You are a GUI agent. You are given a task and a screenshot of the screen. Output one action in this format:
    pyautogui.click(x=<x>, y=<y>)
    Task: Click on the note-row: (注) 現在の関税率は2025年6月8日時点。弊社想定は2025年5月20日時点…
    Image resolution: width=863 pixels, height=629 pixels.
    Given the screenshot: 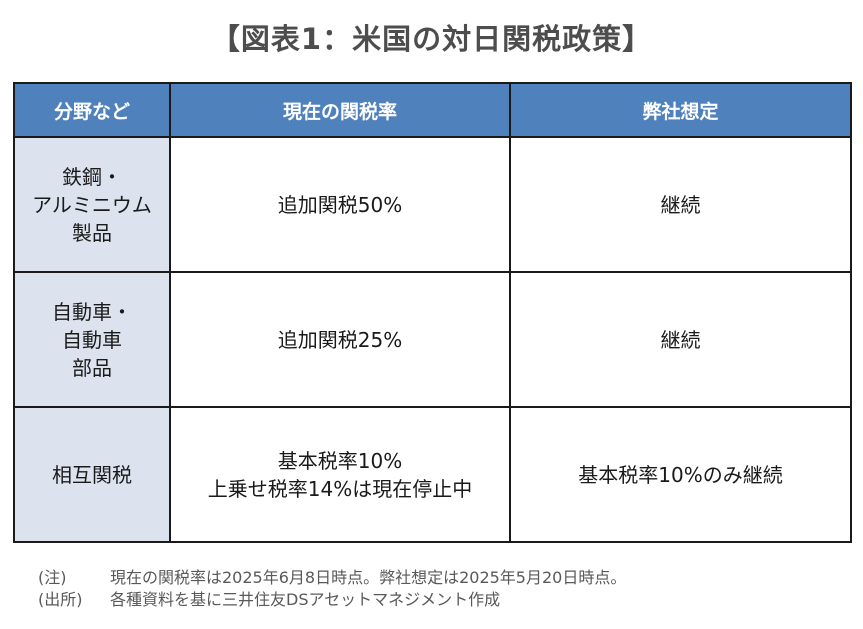 What is the action you would take?
    pyautogui.click(x=332, y=578)
    